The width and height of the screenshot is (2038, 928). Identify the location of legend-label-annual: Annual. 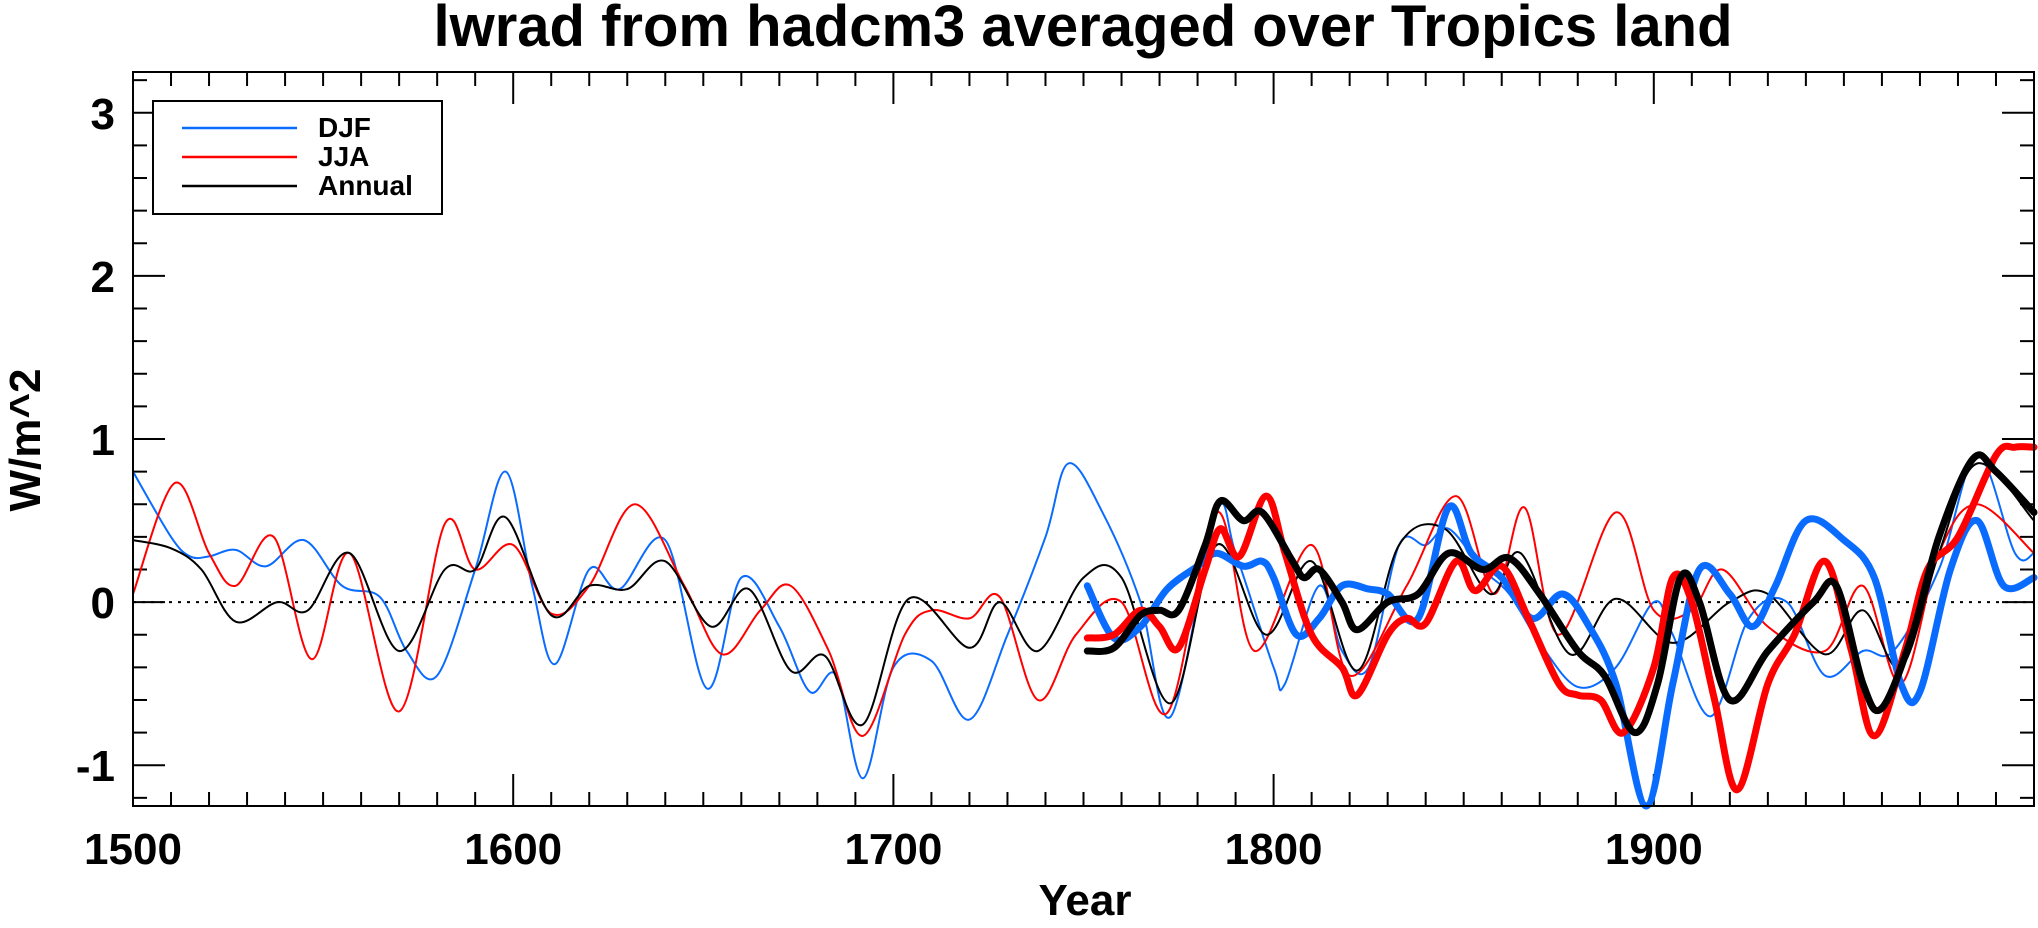
(365, 185).